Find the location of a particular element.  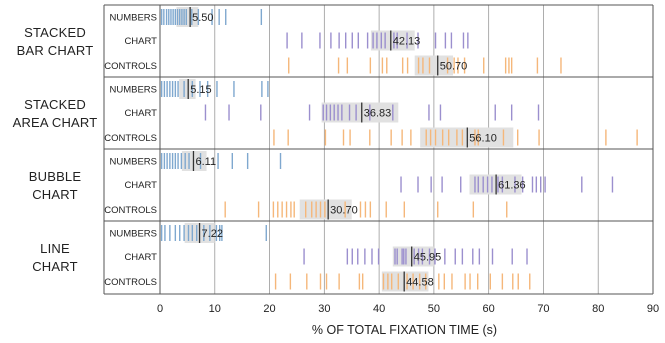

x-axis-label: % OF TOTAL FIXATION TIME (s) is located at coordinates (404, 330).